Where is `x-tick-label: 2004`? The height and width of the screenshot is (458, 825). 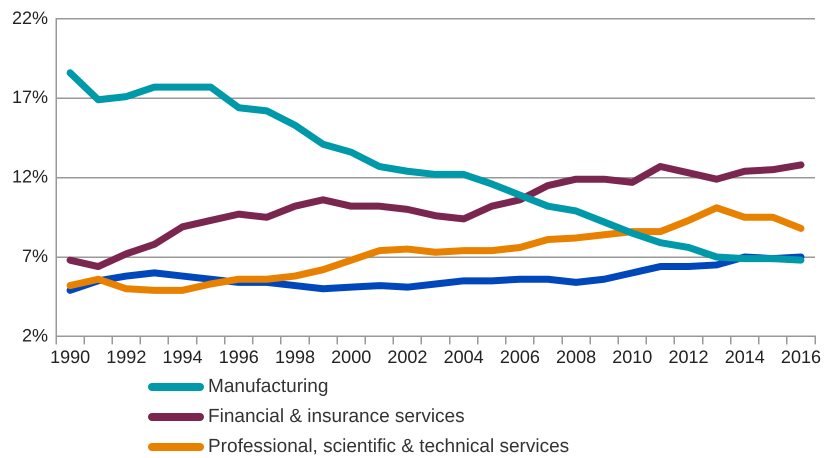 x-tick-label: 2004 is located at coordinates (464, 357).